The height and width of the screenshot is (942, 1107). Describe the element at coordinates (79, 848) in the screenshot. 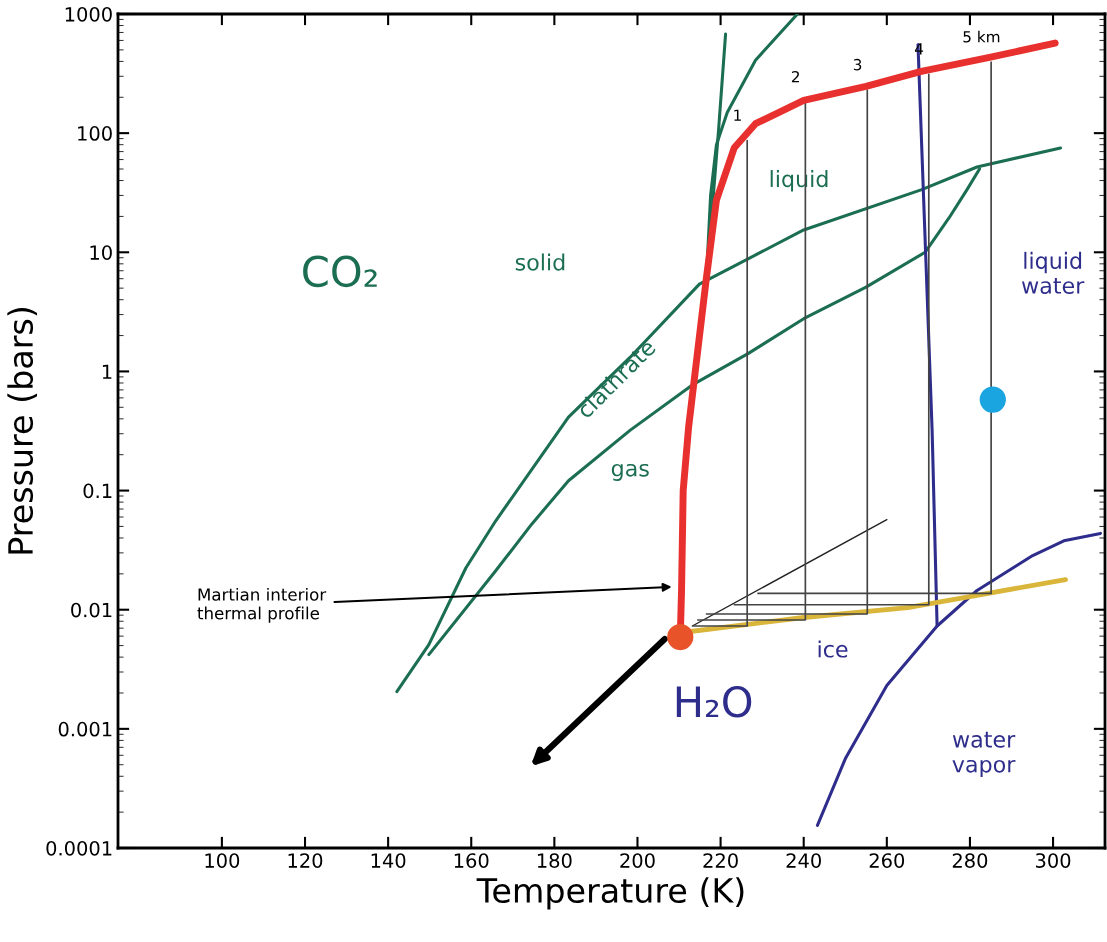

I see `y-tick-label: 0.0001` at that location.